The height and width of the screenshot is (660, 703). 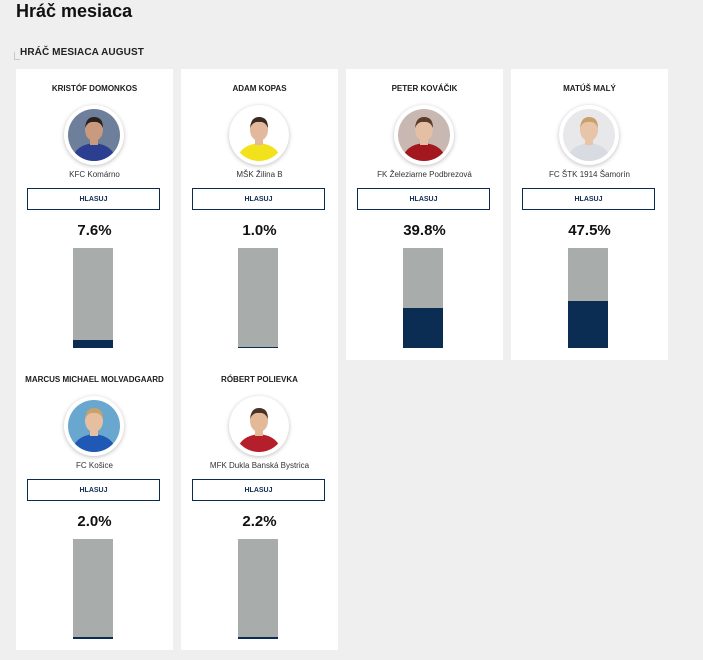 I want to click on vote-percent: 7.6%, so click(x=94, y=230).